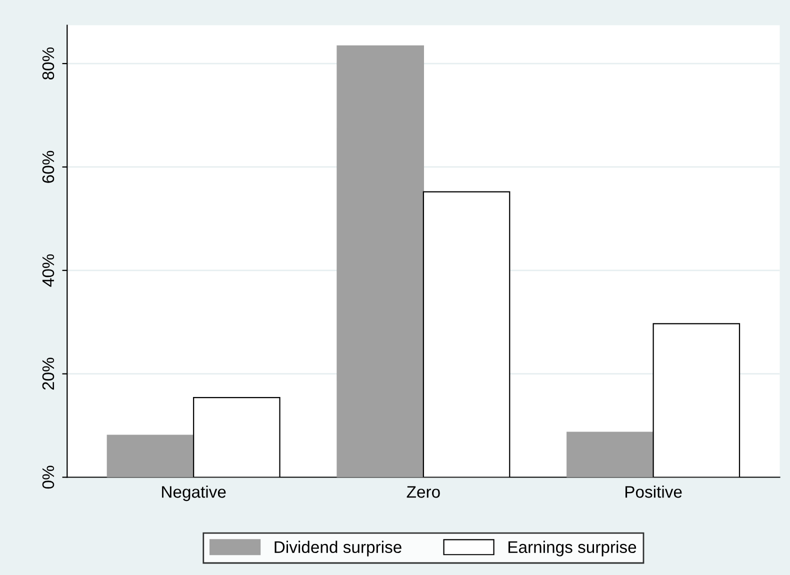  Describe the element at coordinates (194, 494) in the screenshot. I see `x-tick-label: Negative` at that location.